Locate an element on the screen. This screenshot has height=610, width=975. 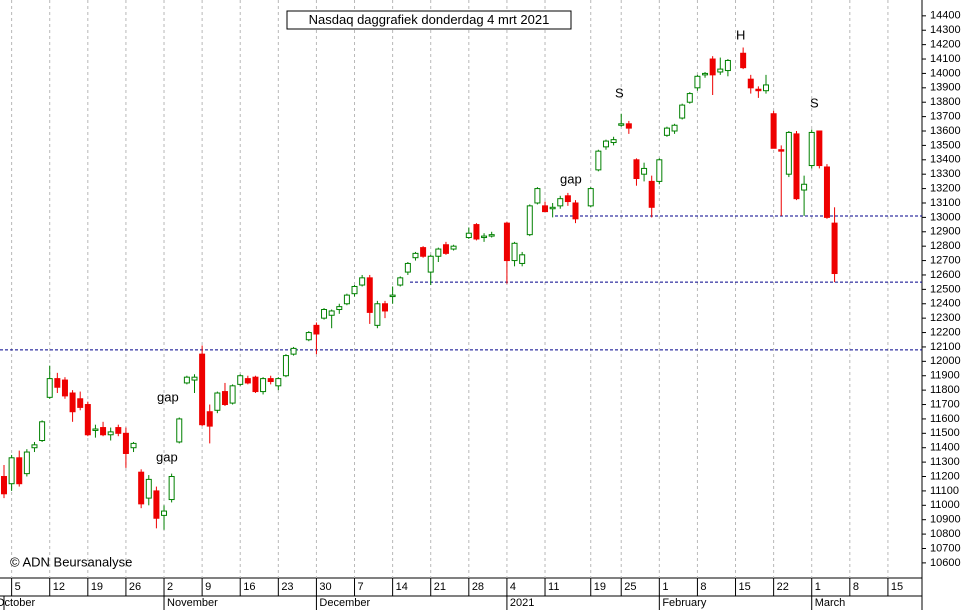
y-tick-label: 12100 is located at coordinates (945, 347).